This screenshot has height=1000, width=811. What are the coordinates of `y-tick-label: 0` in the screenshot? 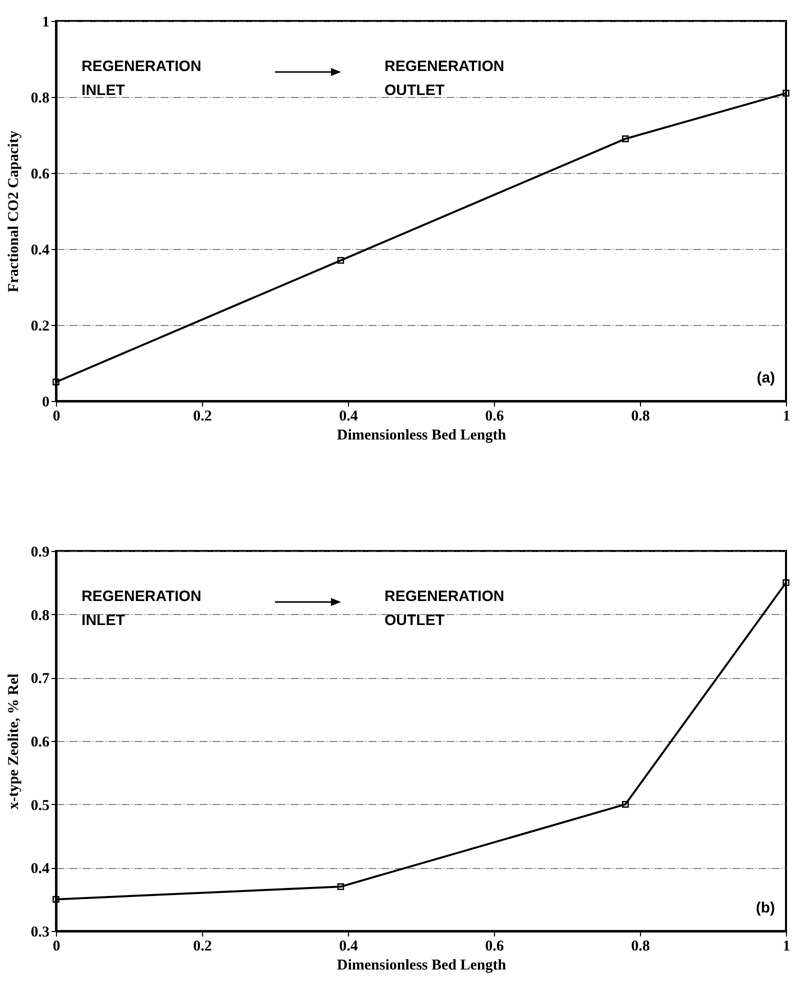 It's located at (46, 402).